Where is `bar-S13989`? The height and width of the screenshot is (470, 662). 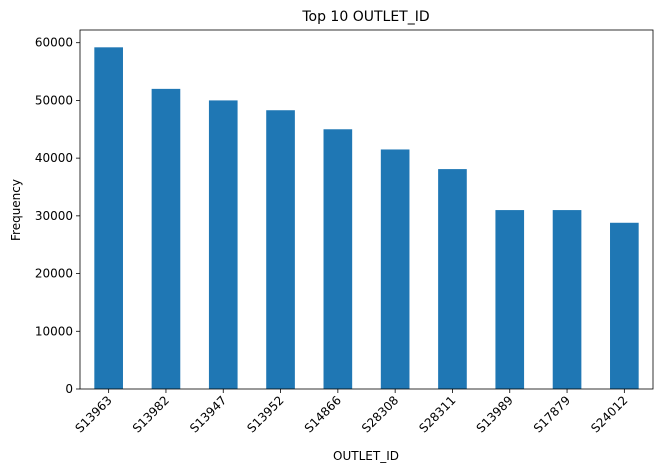 bar-S13989 is located at coordinates (510, 299).